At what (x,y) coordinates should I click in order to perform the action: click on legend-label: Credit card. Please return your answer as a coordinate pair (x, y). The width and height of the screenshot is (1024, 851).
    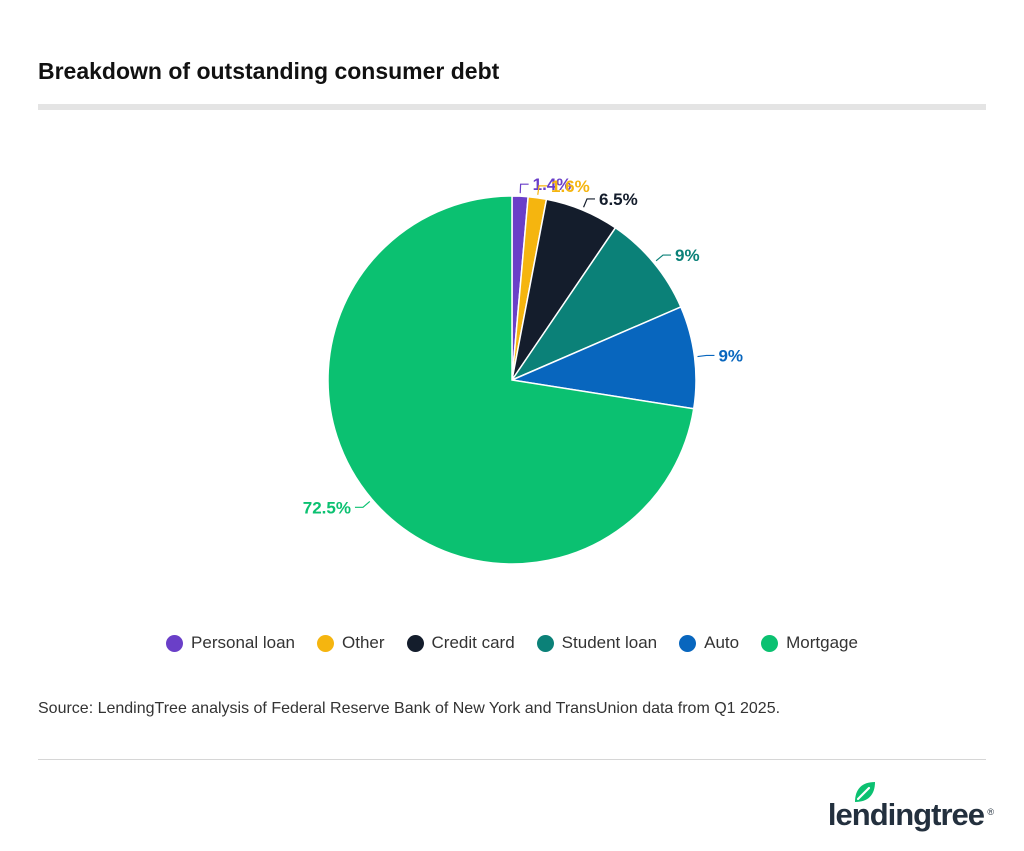
    Looking at the image, I should click on (473, 642).